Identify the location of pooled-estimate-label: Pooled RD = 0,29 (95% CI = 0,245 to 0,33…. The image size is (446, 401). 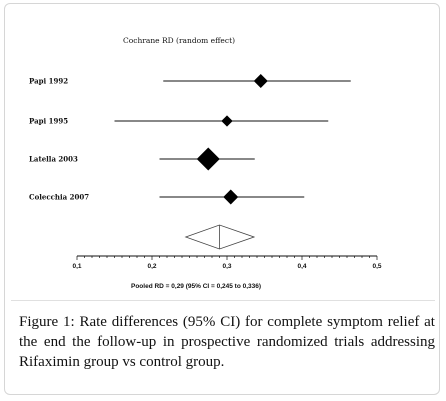
(196, 286).